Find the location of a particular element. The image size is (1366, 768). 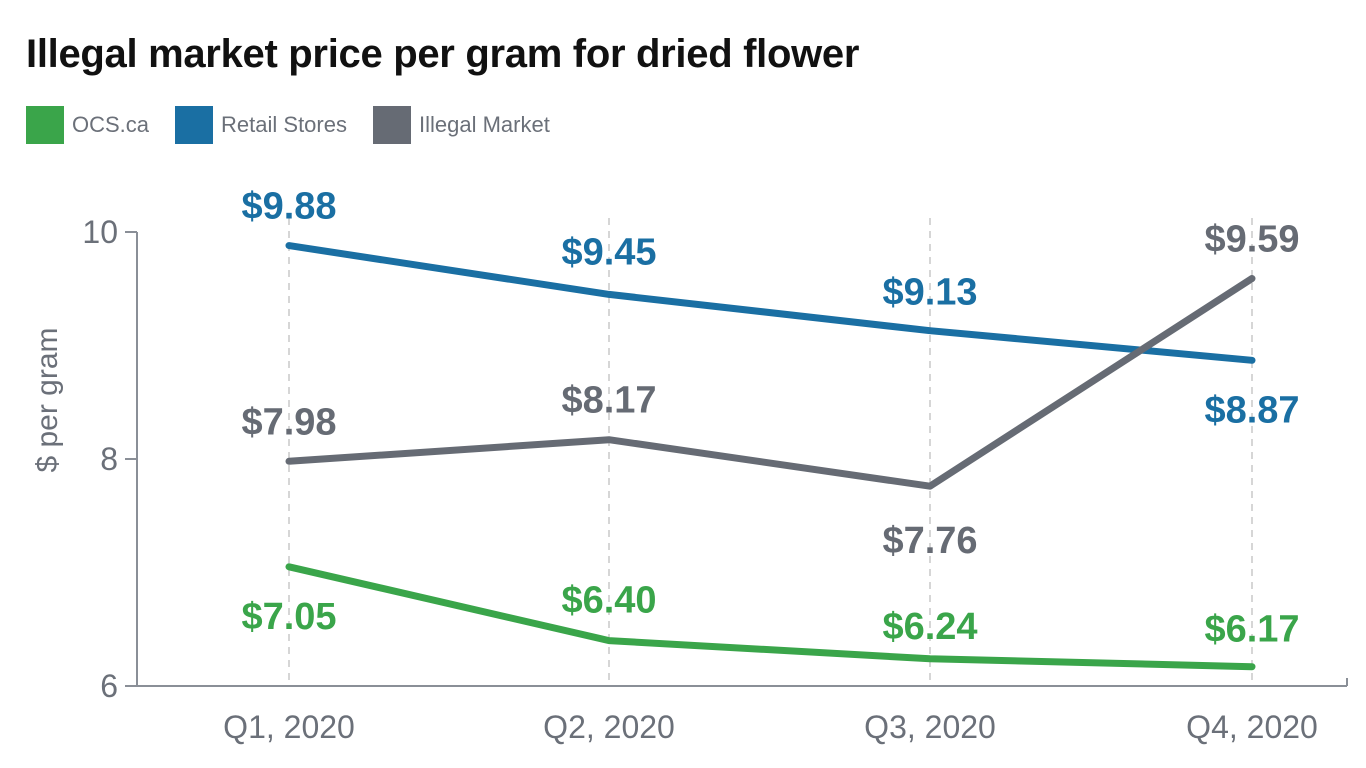

legend-swatch-ocs is located at coordinates (45, 125).